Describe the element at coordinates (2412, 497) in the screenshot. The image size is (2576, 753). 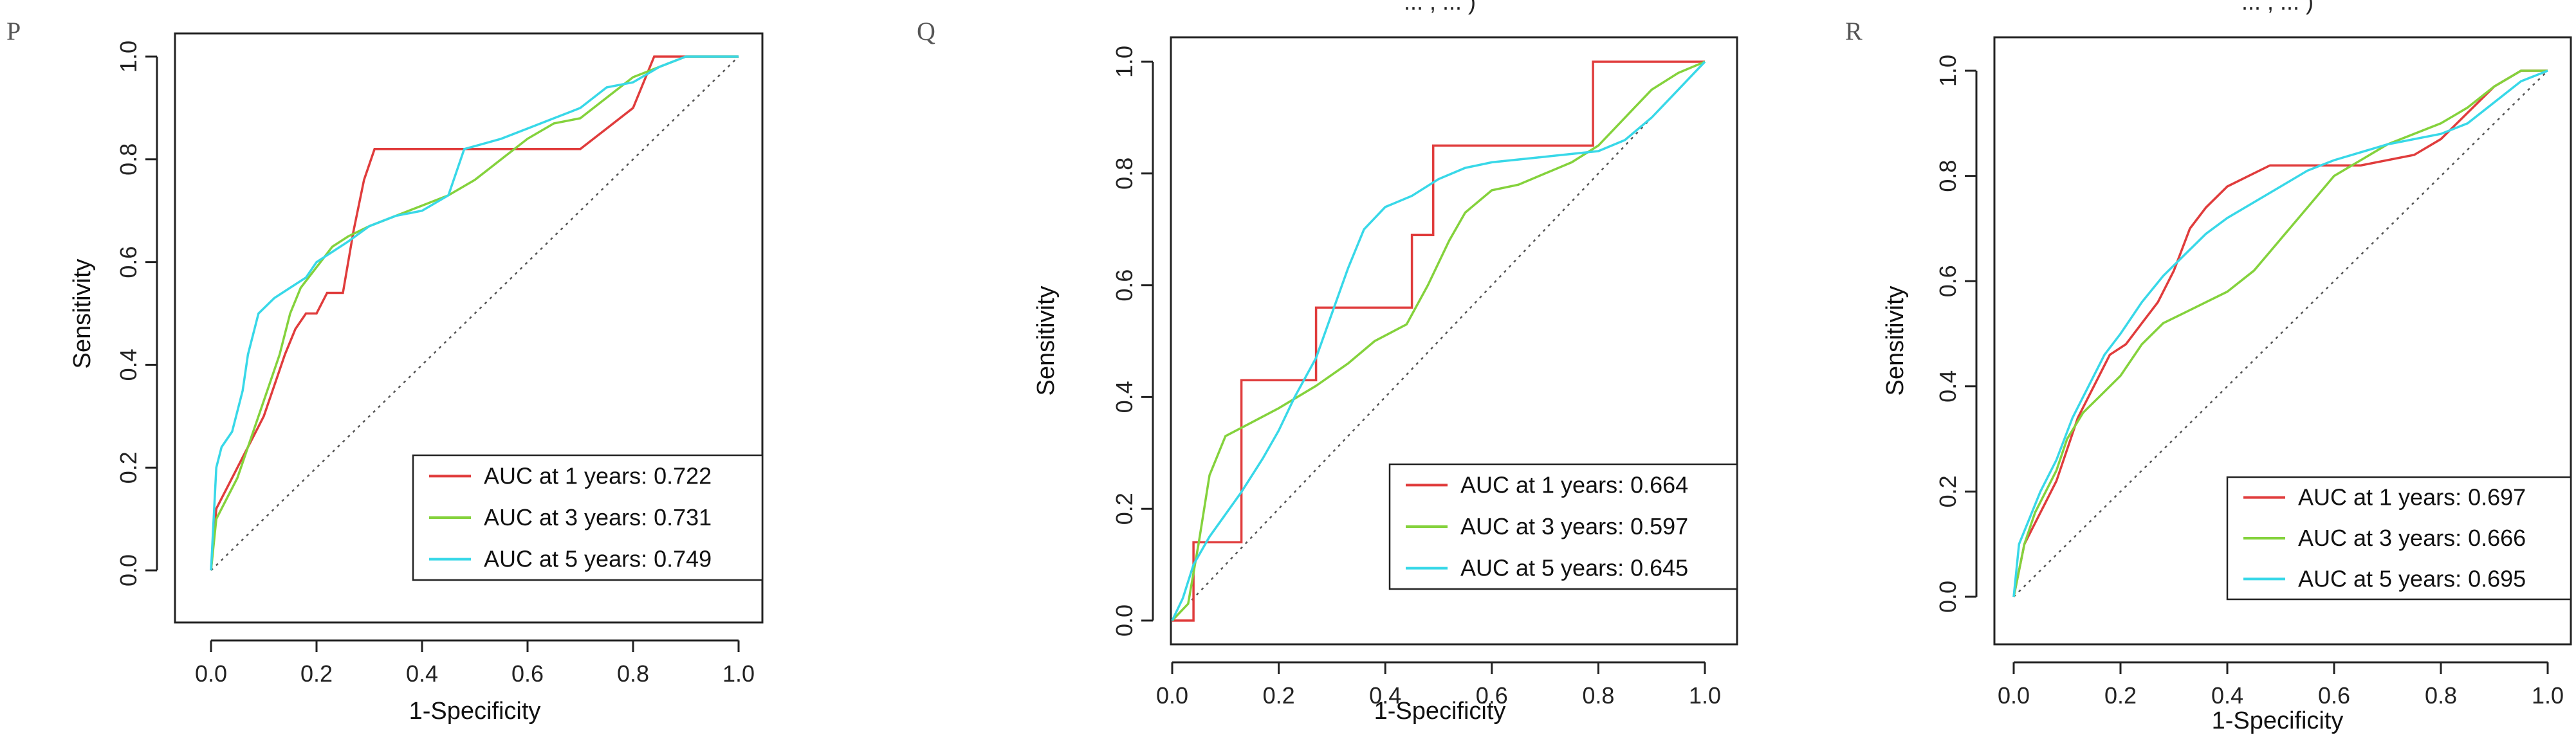
I see `legend-entry: AUC at 1 years: 0.697` at that location.